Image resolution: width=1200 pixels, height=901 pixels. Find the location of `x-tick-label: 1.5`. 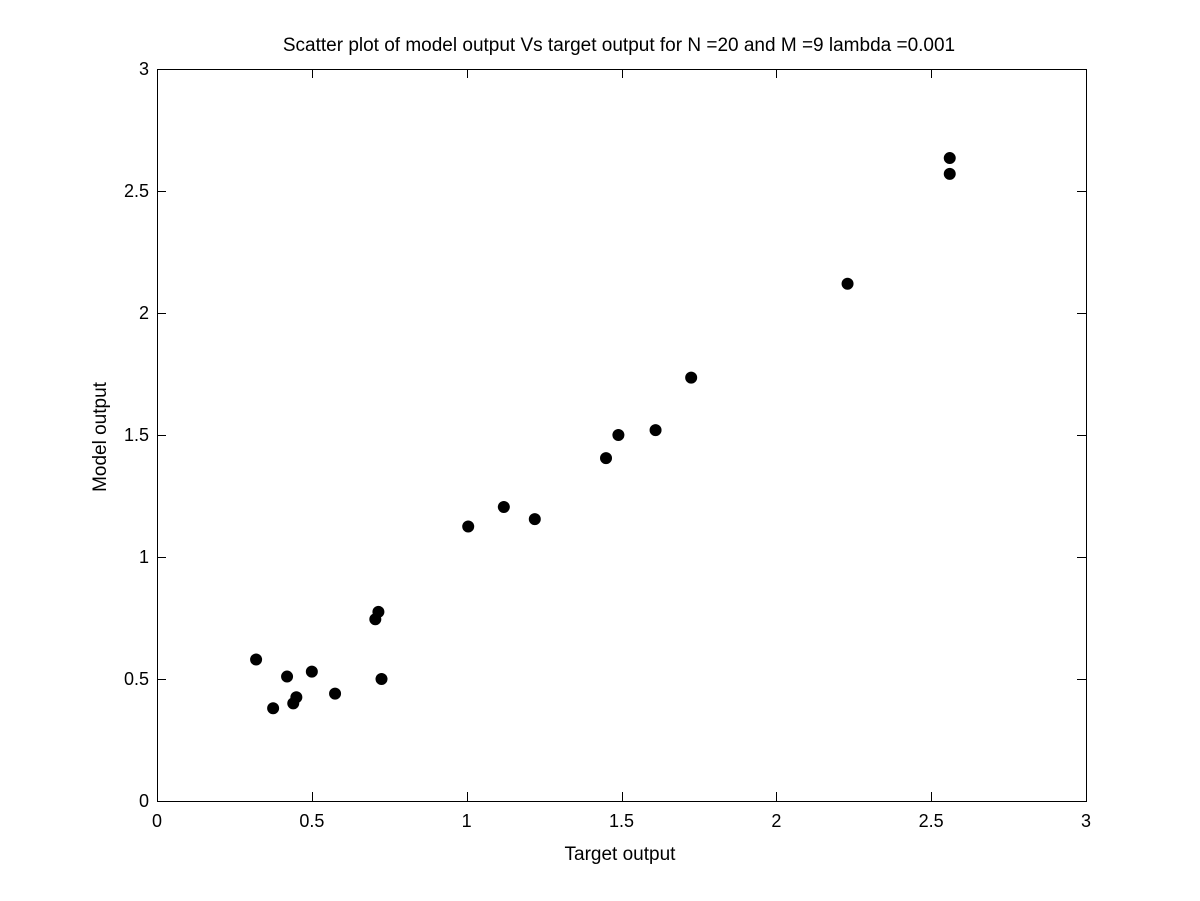

x-tick-label: 1.5 is located at coordinates (621, 821).